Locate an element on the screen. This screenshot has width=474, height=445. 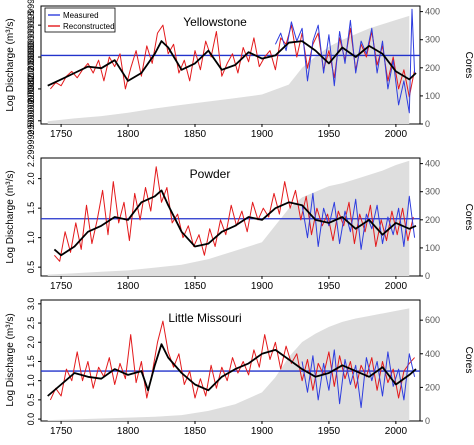
panel-title: Little Missouri is located at coordinates (204, 318).